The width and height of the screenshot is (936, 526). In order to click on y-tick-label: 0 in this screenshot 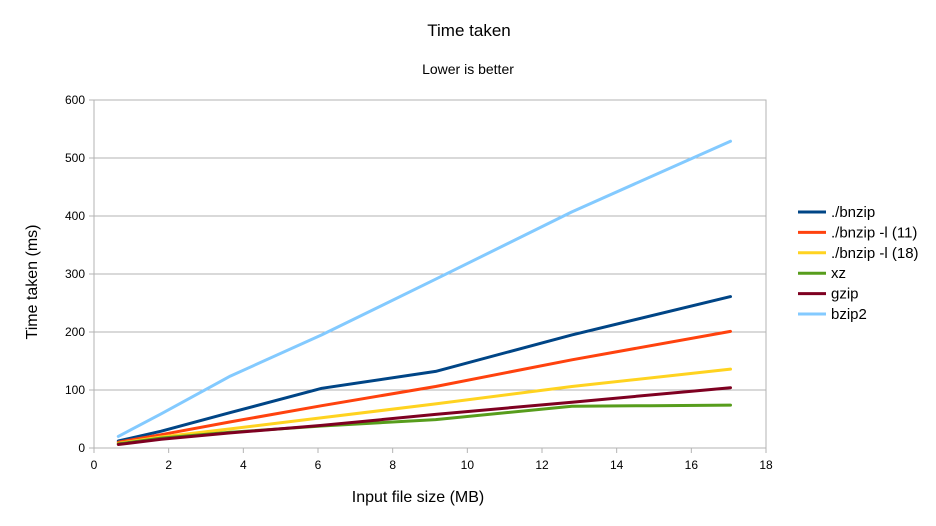, I will do `click(81, 448)`.